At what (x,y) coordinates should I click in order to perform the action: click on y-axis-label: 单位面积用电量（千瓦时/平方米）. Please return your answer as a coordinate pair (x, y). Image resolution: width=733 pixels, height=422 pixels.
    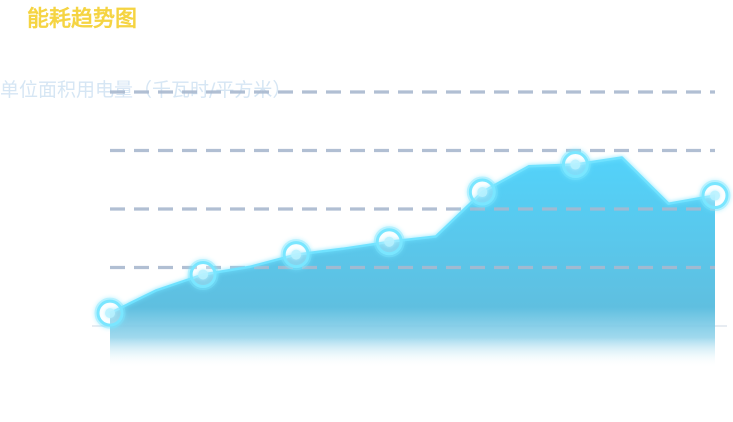
    Looking at the image, I should click on (146, 90).